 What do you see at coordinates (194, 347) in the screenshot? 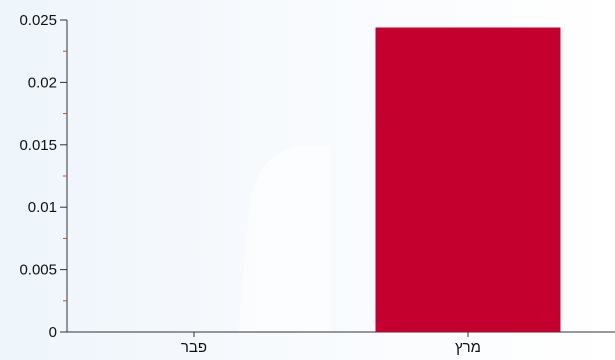
I see `x-tick-label: פבר` at bounding box center [194, 347].